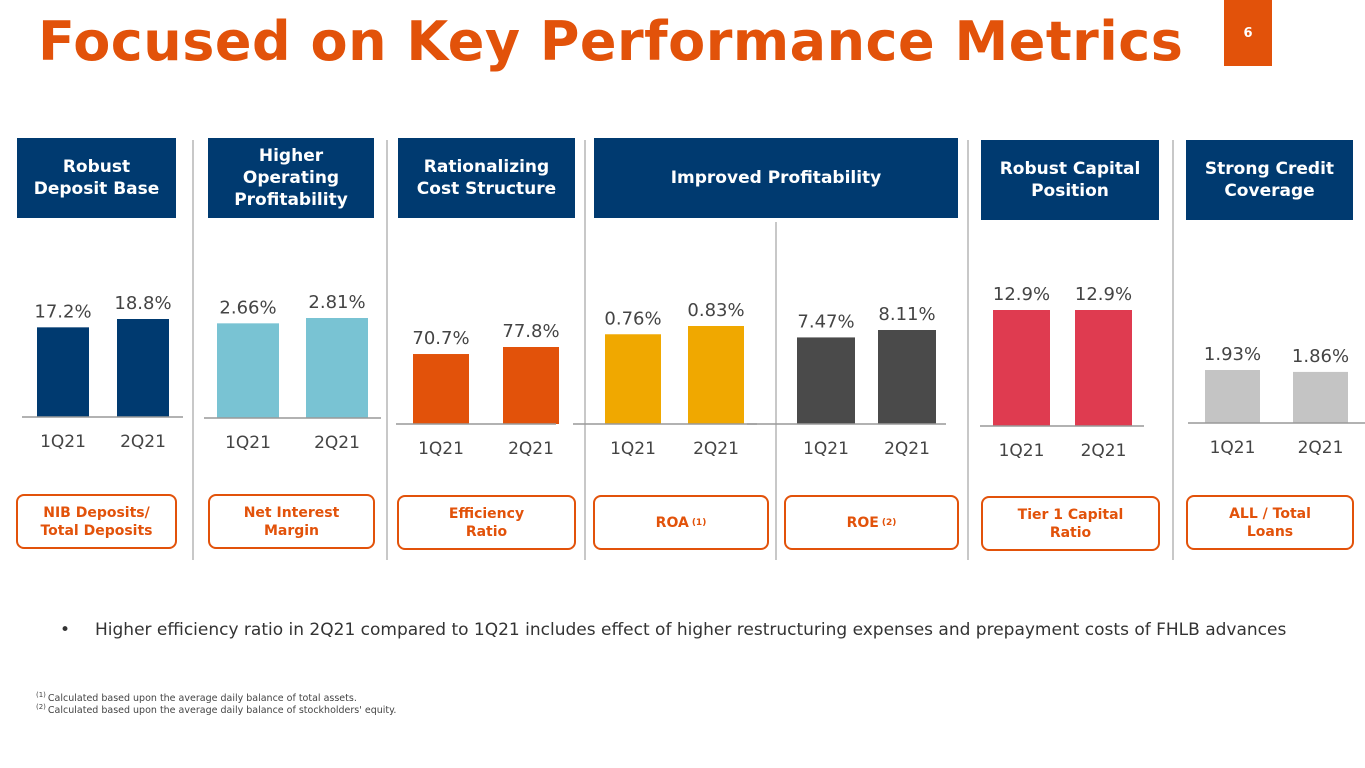  I want to click on data-label: 2.66%, so click(247, 307).